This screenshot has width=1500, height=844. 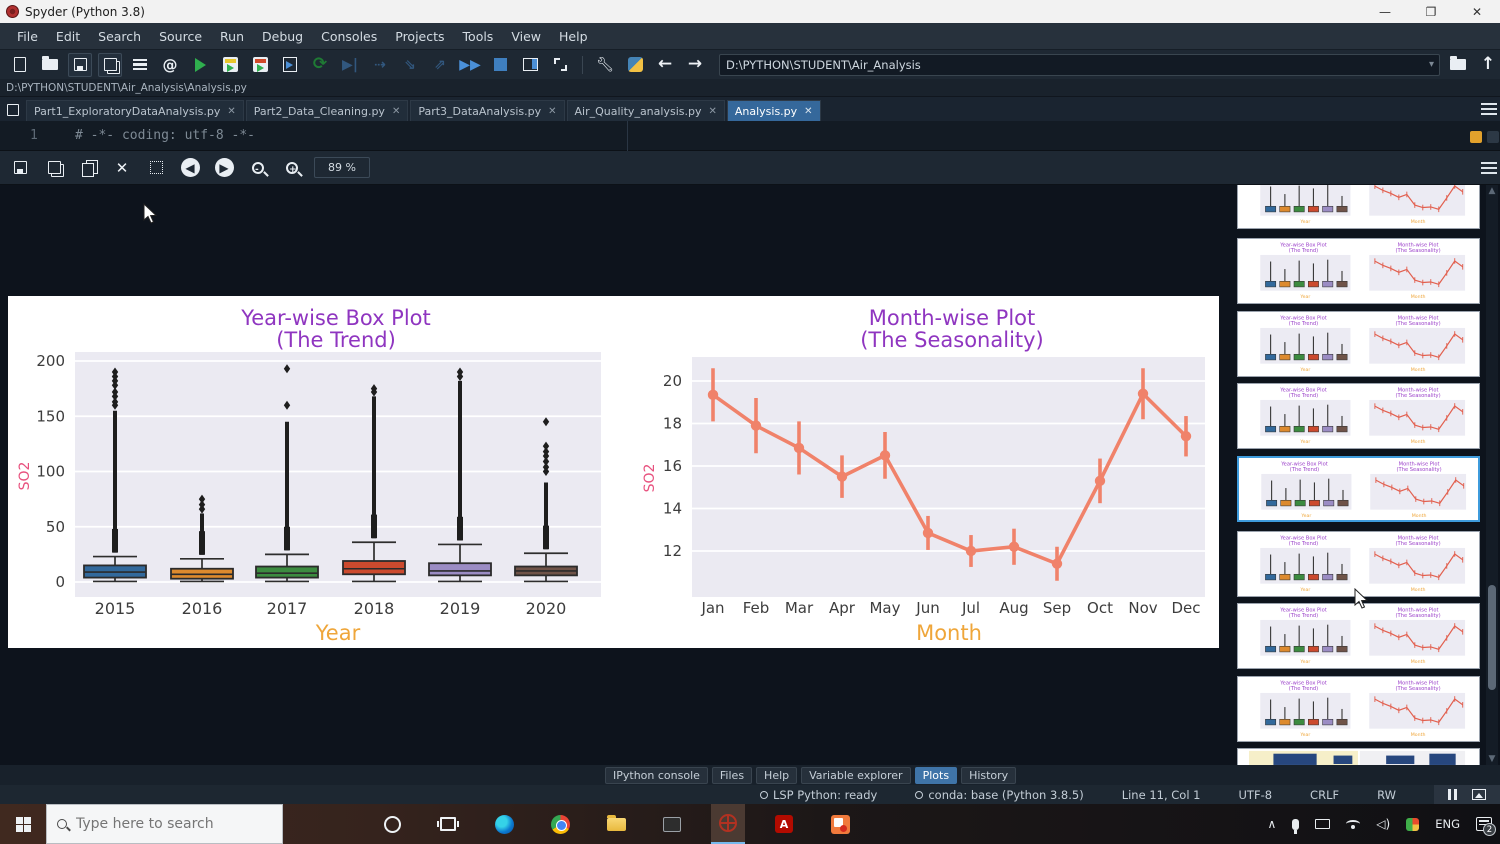 What do you see at coordinates (695, 65) in the screenshot?
I see `forward-button: →` at bounding box center [695, 65].